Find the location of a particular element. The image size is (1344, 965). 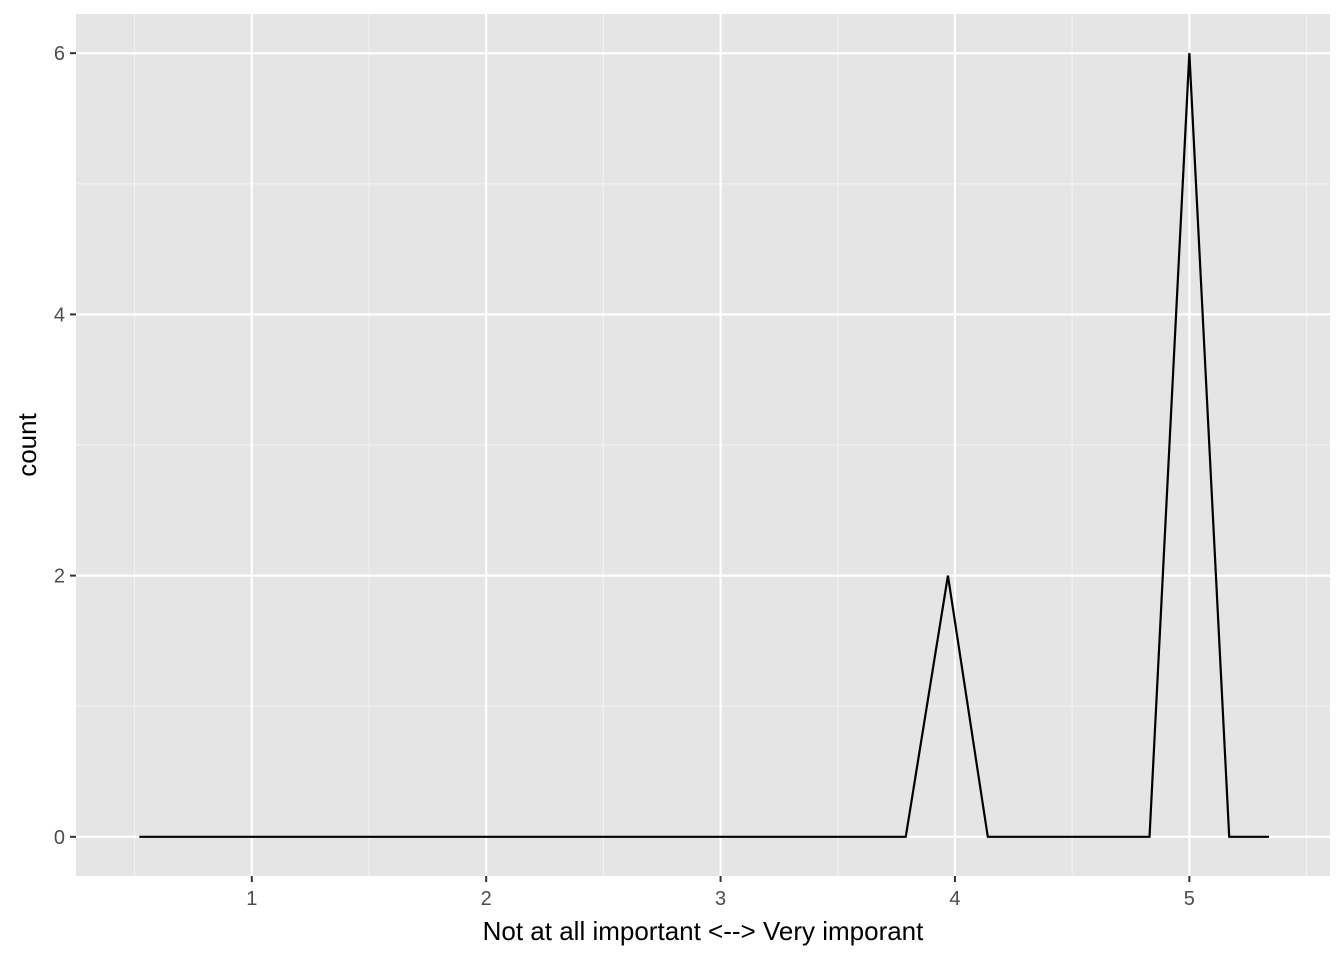

y-axis-title: count is located at coordinates (27, 444).